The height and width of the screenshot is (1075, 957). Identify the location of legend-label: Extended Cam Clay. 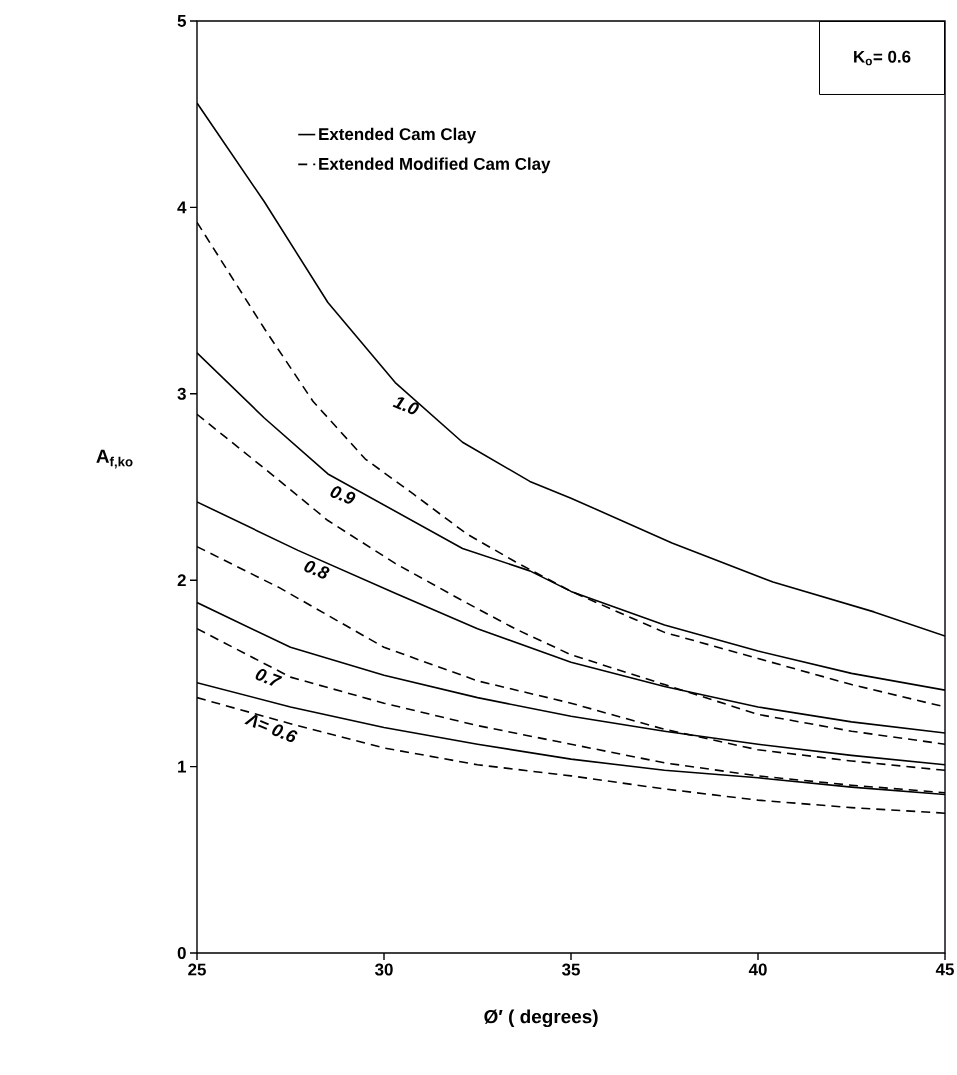
(398, 135).